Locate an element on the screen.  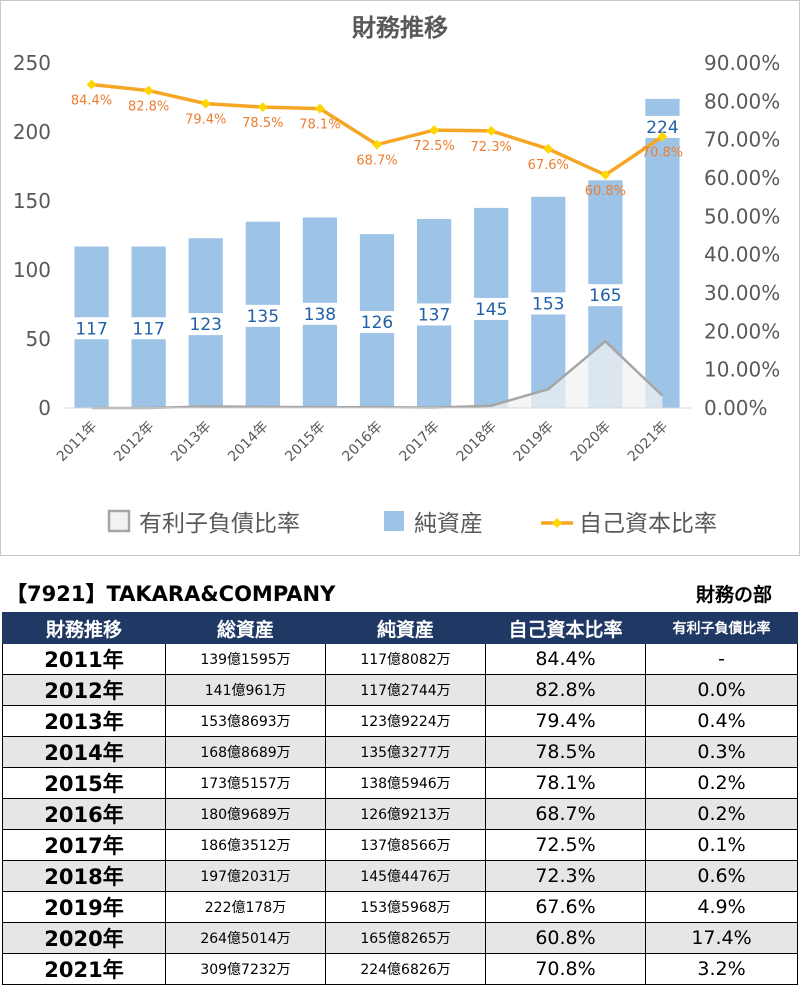
y-left-tick-label: 50 is located at coordinates (38, 339).